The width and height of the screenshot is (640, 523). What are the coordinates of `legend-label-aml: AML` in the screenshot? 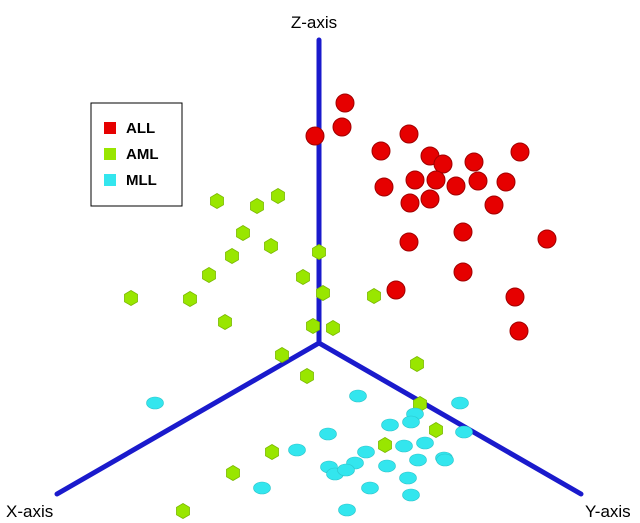 It's located at (142, 154).